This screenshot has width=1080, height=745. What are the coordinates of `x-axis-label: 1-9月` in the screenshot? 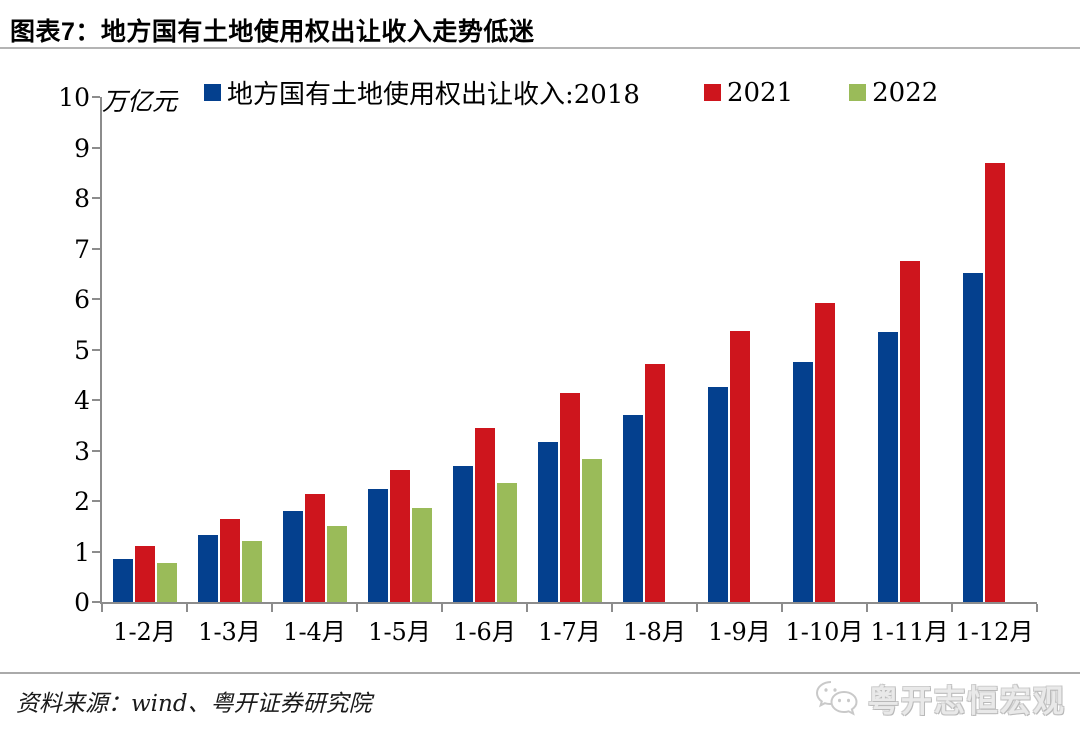 It's located at (739, 632).